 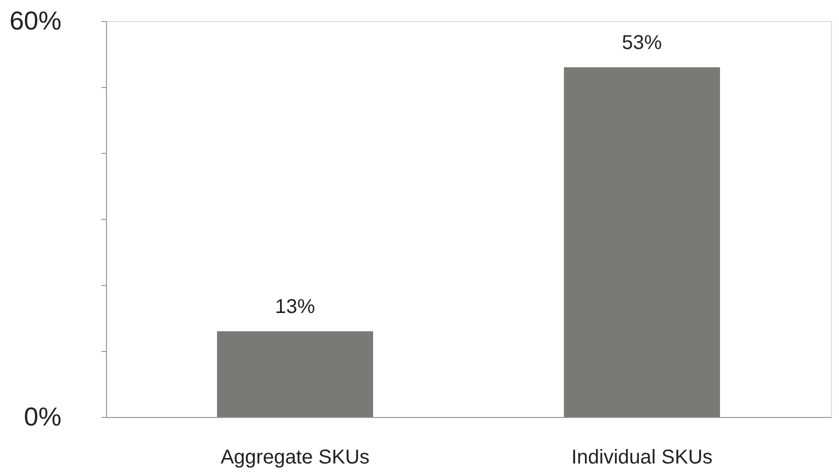 What do you see at coordinates (295, 457) in the screenshot?
I see `x-tick-label: Aggregate SKUs` at bounding box center [295, 457].